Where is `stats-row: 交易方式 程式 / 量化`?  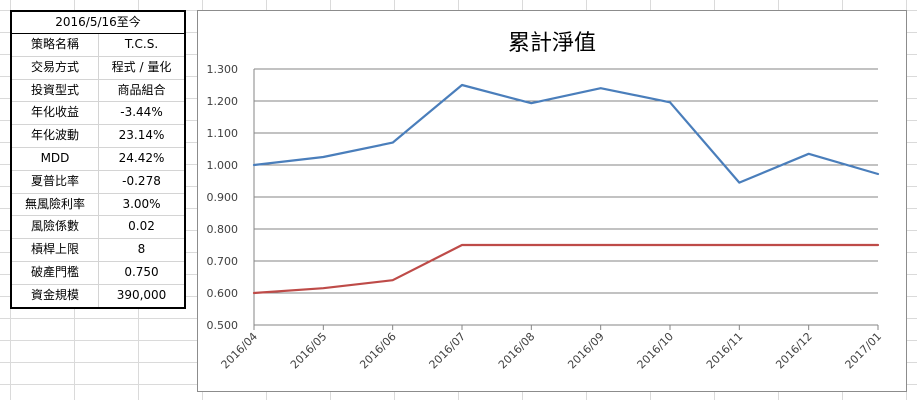 stats-row: 交易方式 程式 / 量化 is located at coordinates (98, 68).